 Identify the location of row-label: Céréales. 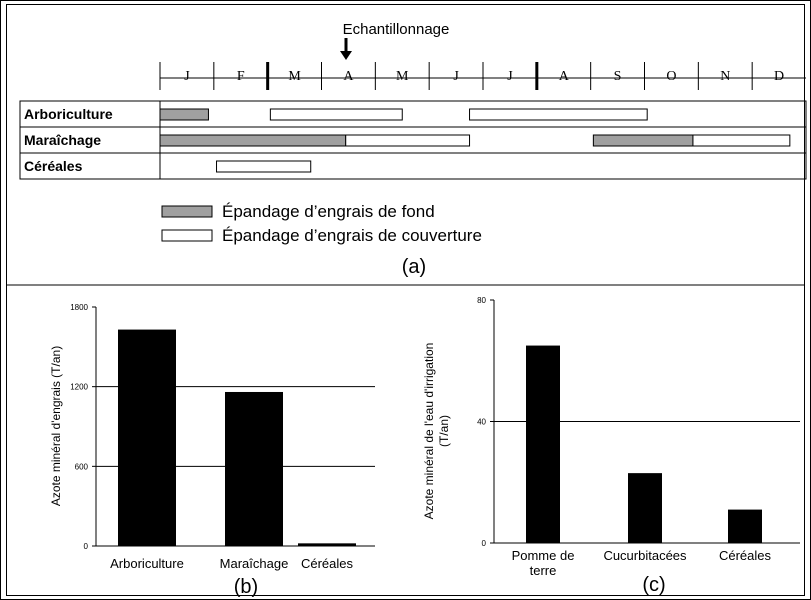
(53, 166).